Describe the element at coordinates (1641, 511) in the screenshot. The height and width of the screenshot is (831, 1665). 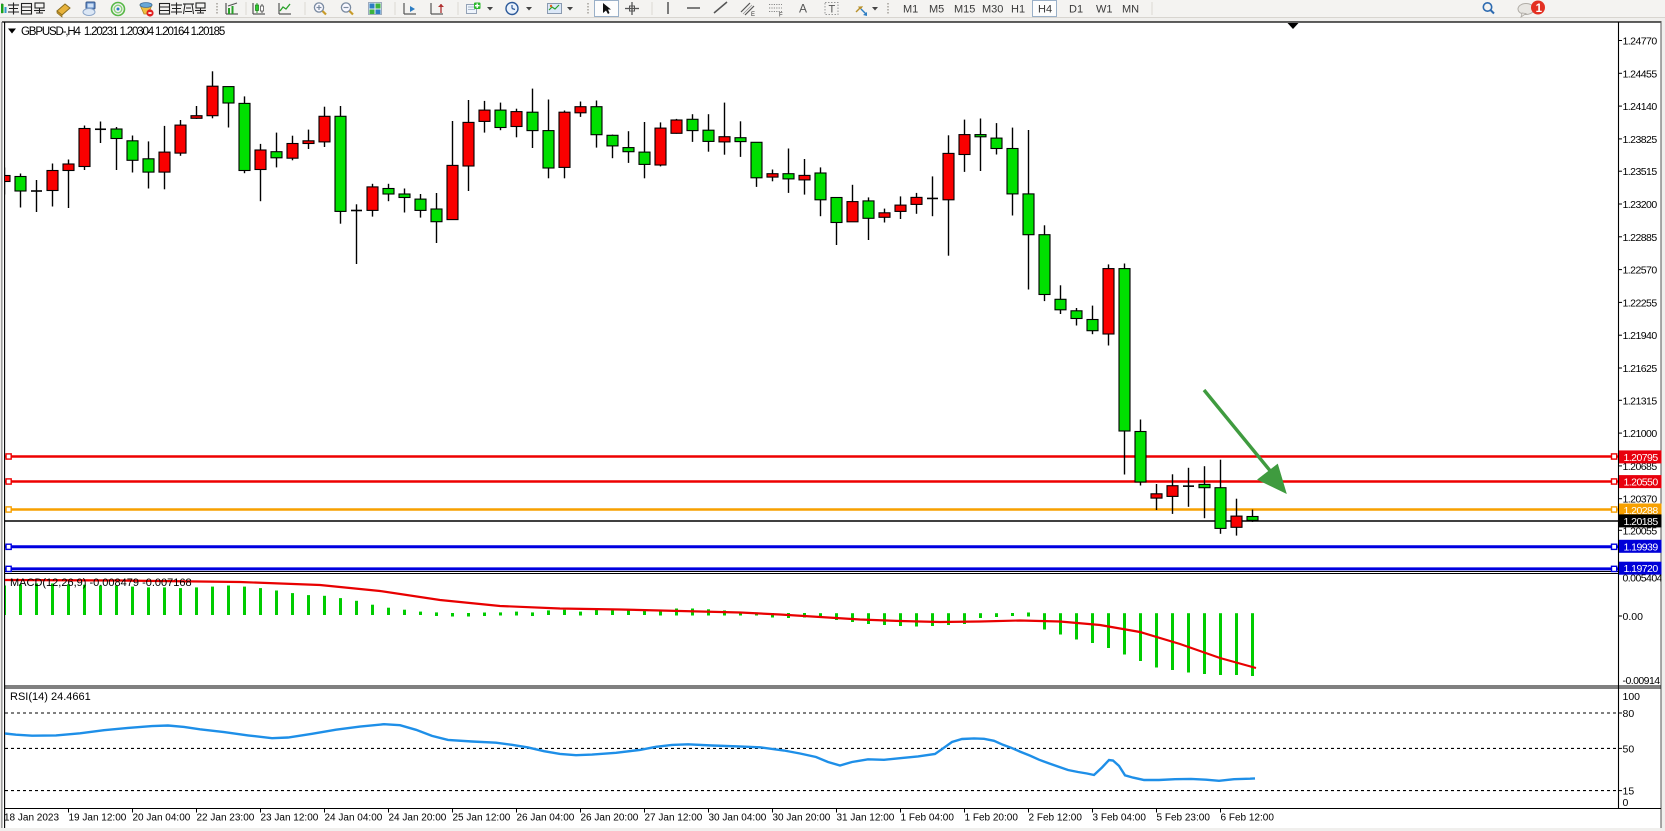
I see `svg-text: 1.20288` at that location.